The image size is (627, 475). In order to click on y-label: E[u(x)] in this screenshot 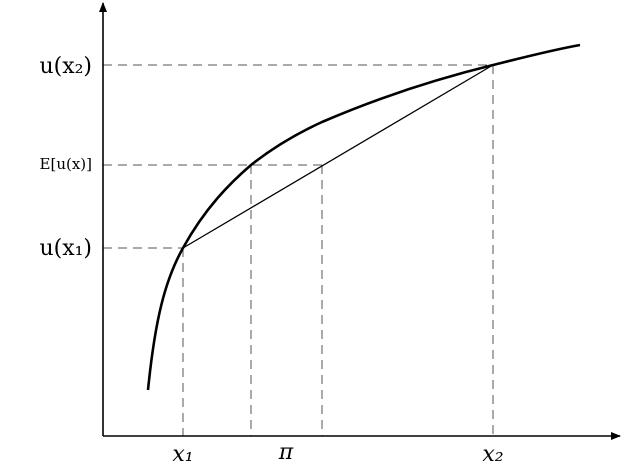, I will do `click(66, 164)`.